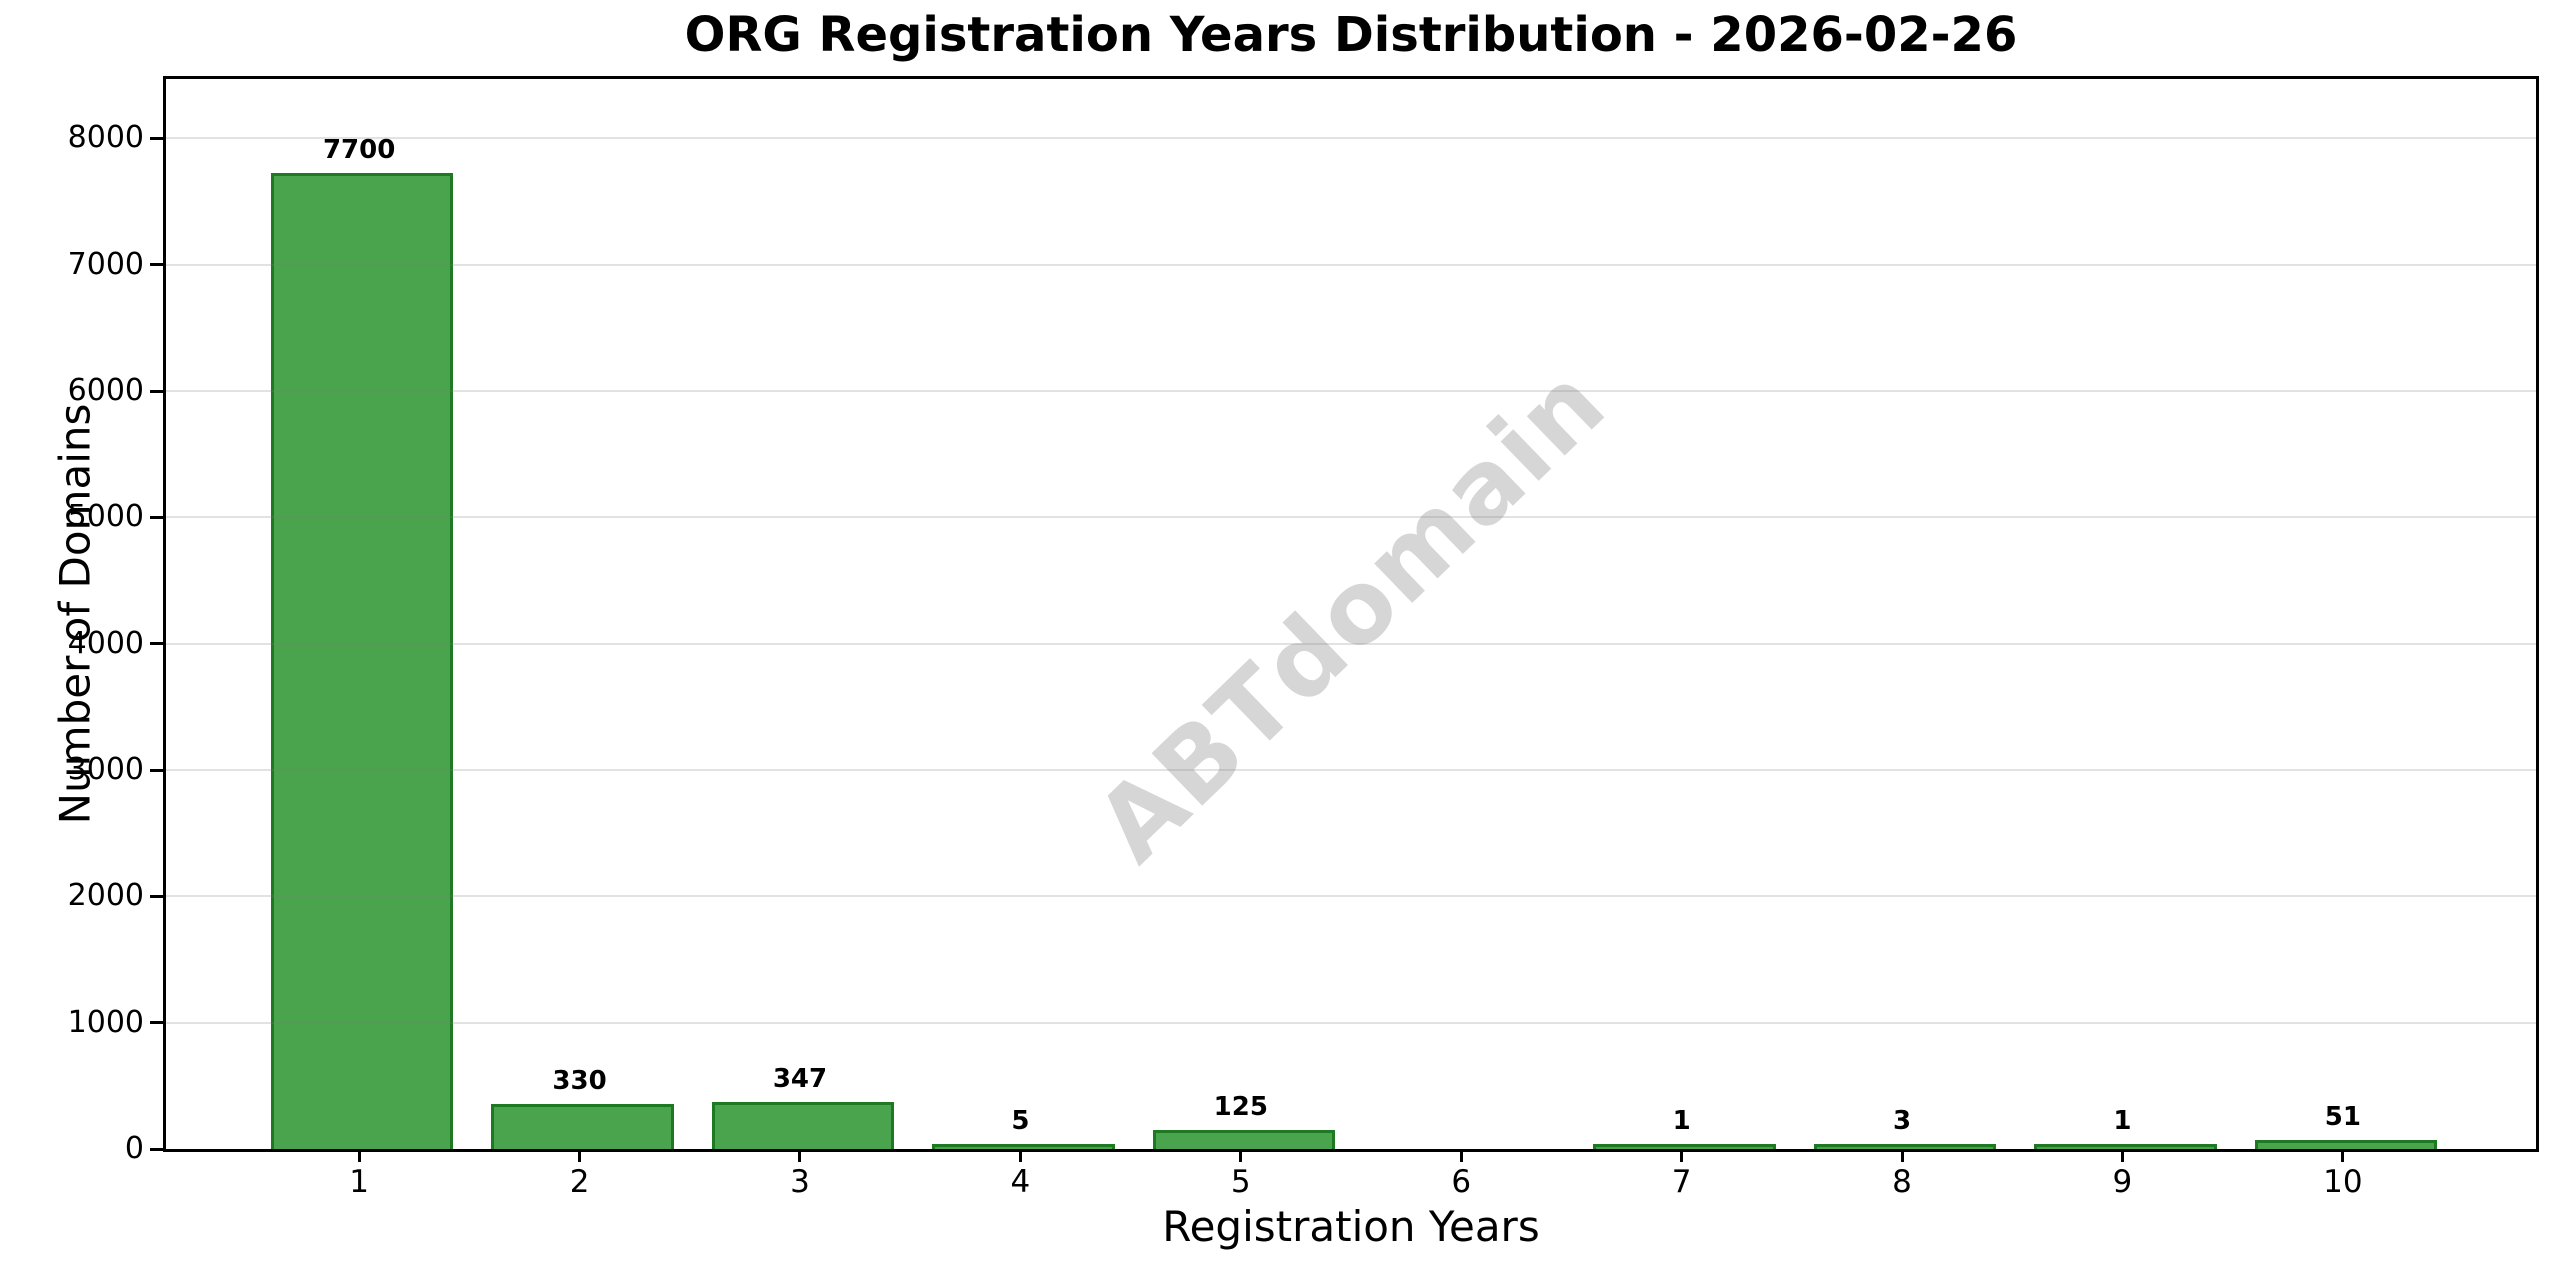 The width and height of the screenshot is (2560, 1271). What do you see at coordinates (105, 769) in the screenshot?
I see `y-tick-label-3000: 3000` at bounding box center [105, 769].